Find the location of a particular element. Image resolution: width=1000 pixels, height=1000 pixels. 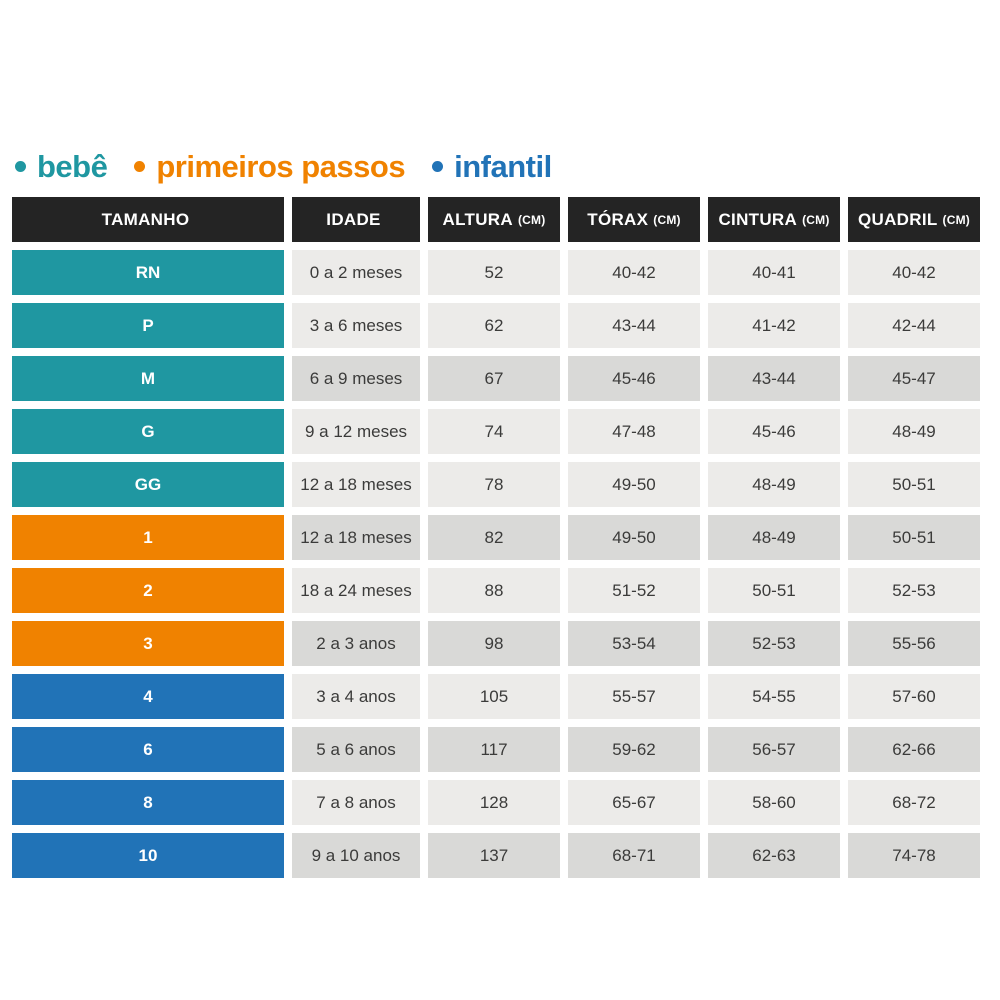

altura-cell: 52 is located at coordinates (494, 272).